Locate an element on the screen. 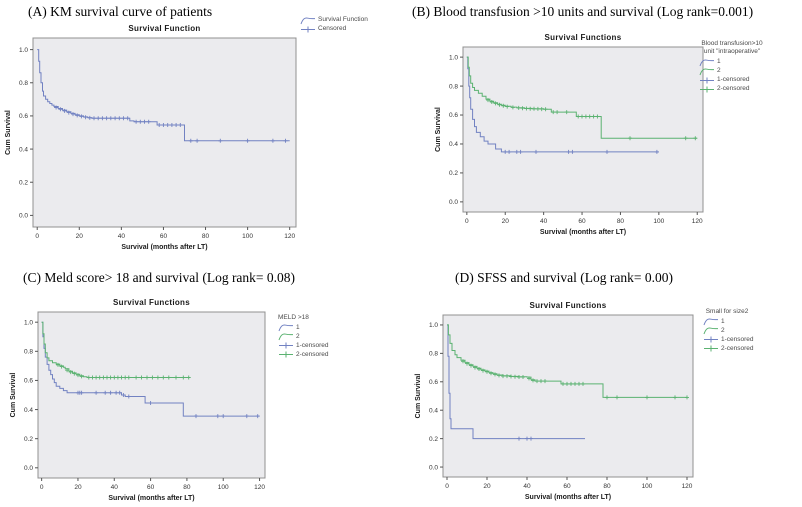 The image size is (802, 507). legend-entry: Censored is located at coordinates (334, 29).